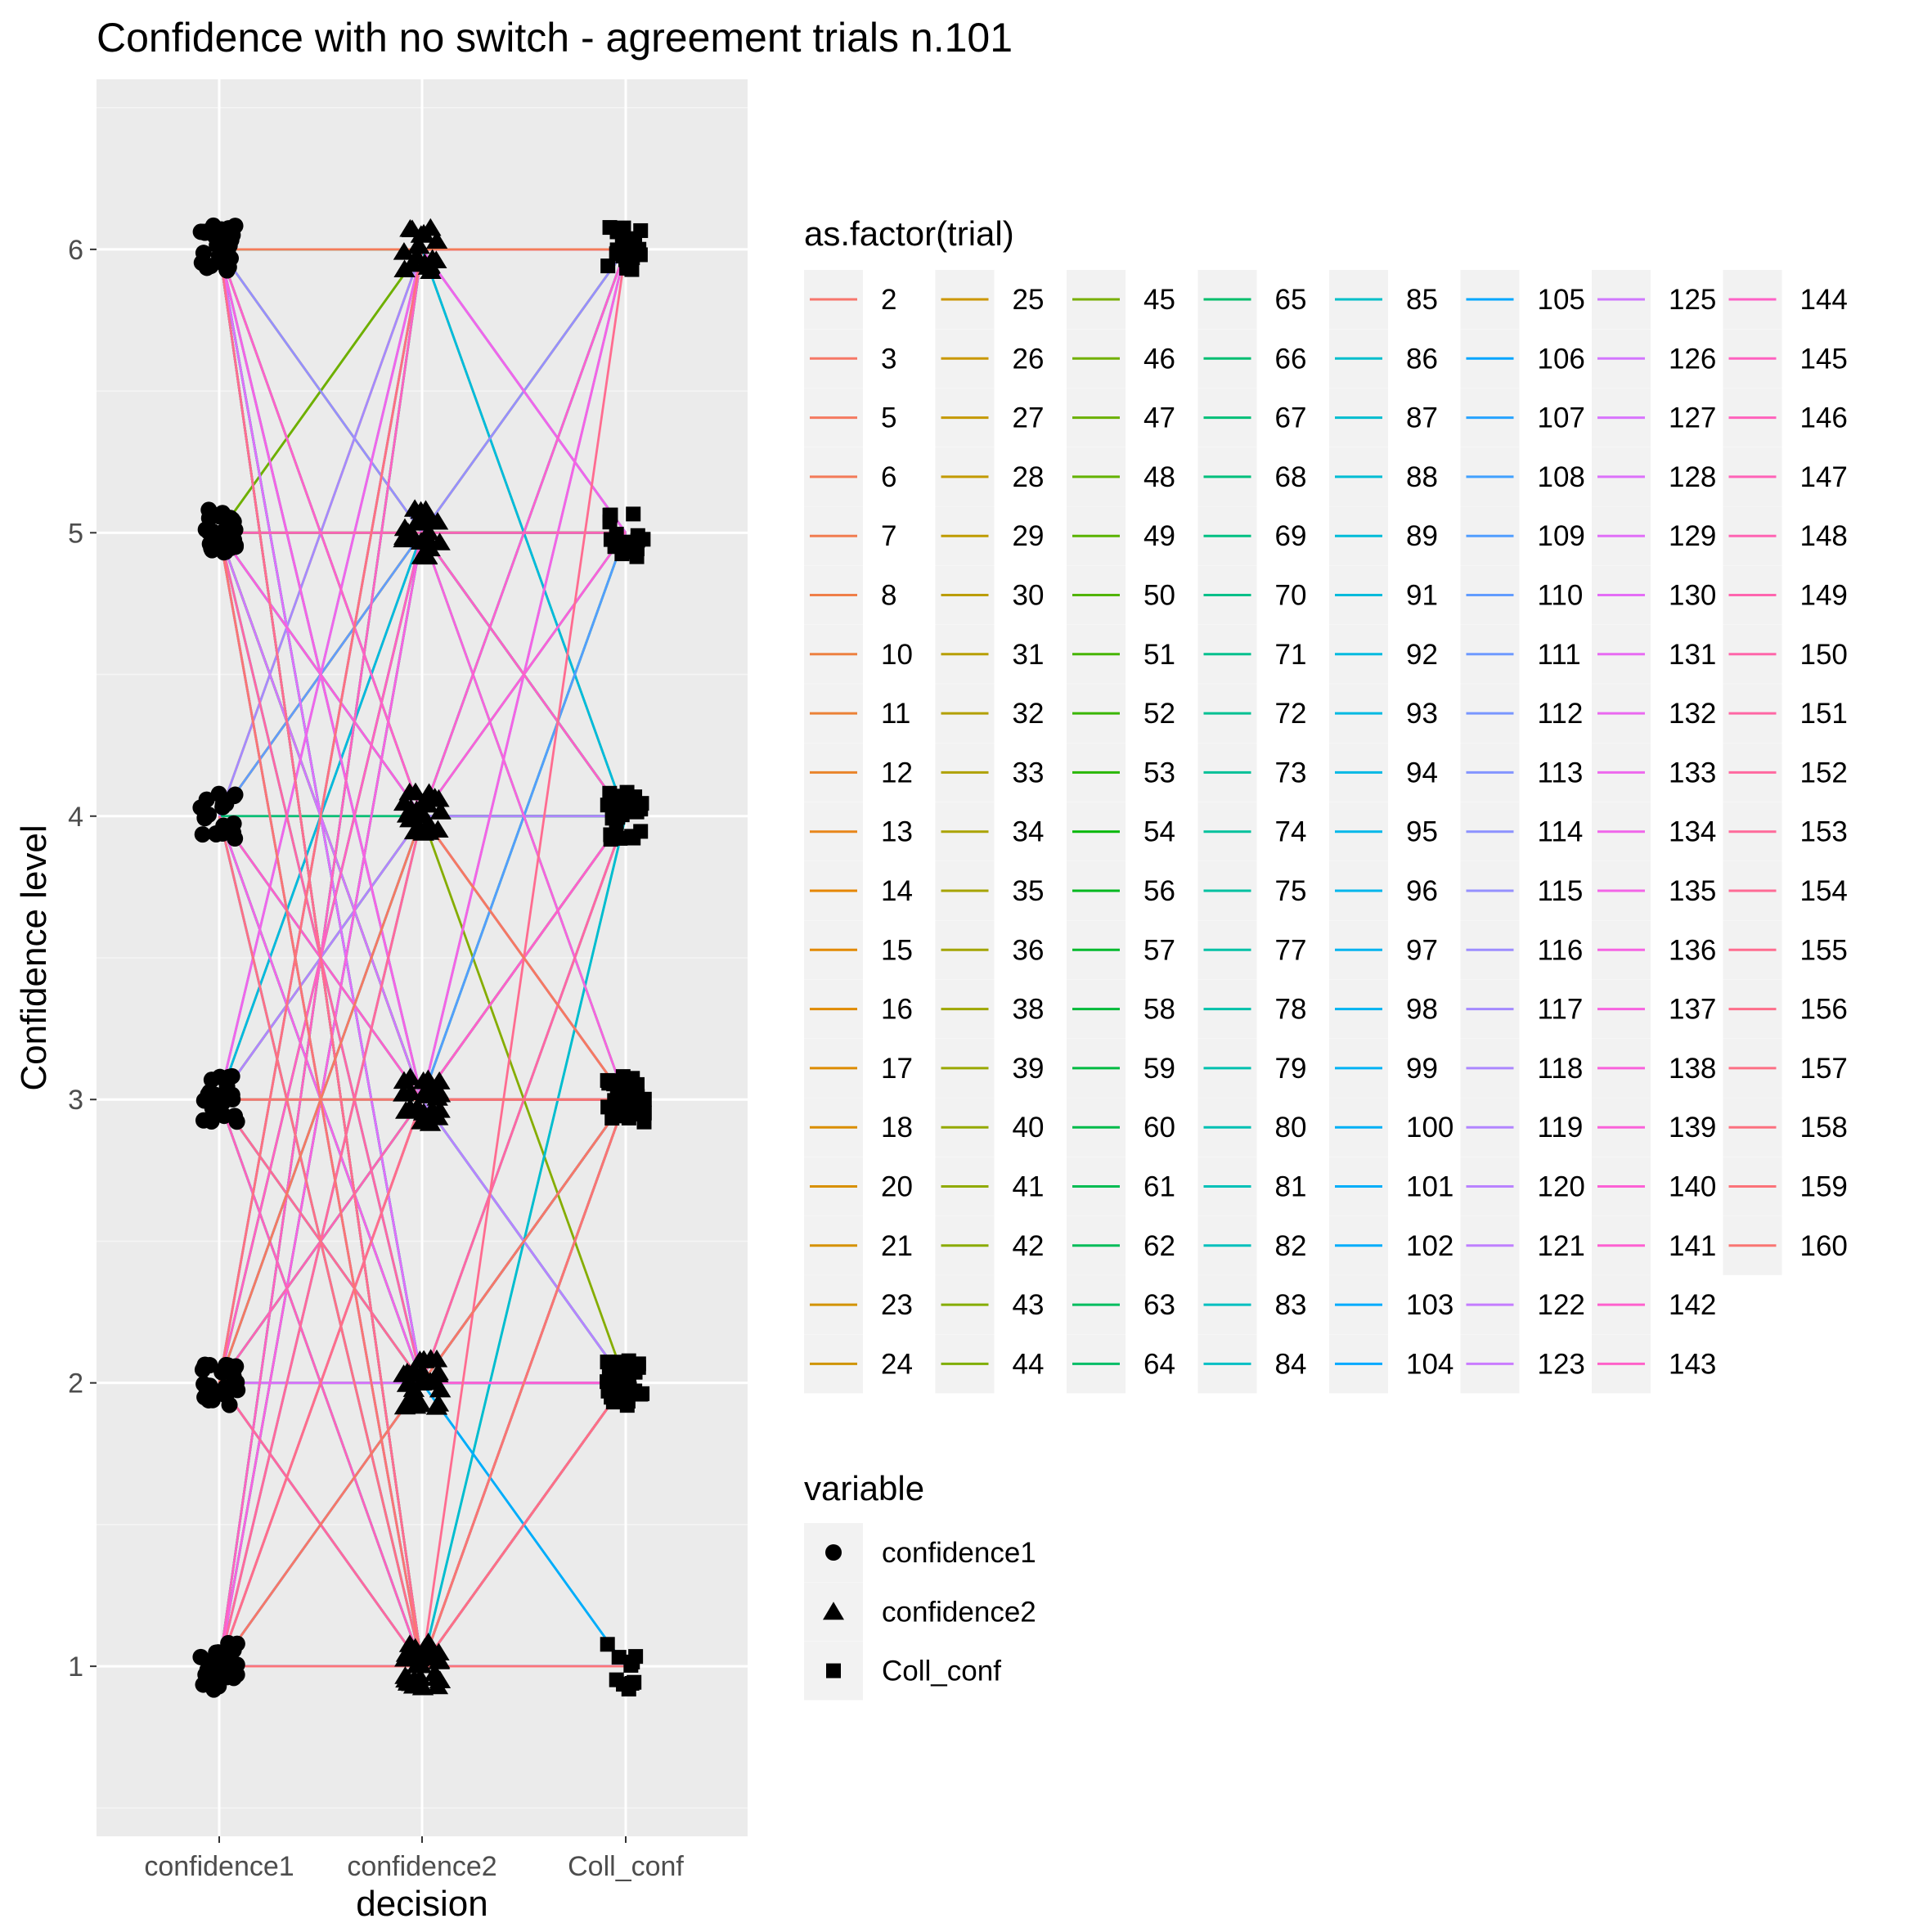 This screenshot has width=1932, height=1932. I want to click on shape-legend-label-confidence2: confidence2, so click(959, 1612).